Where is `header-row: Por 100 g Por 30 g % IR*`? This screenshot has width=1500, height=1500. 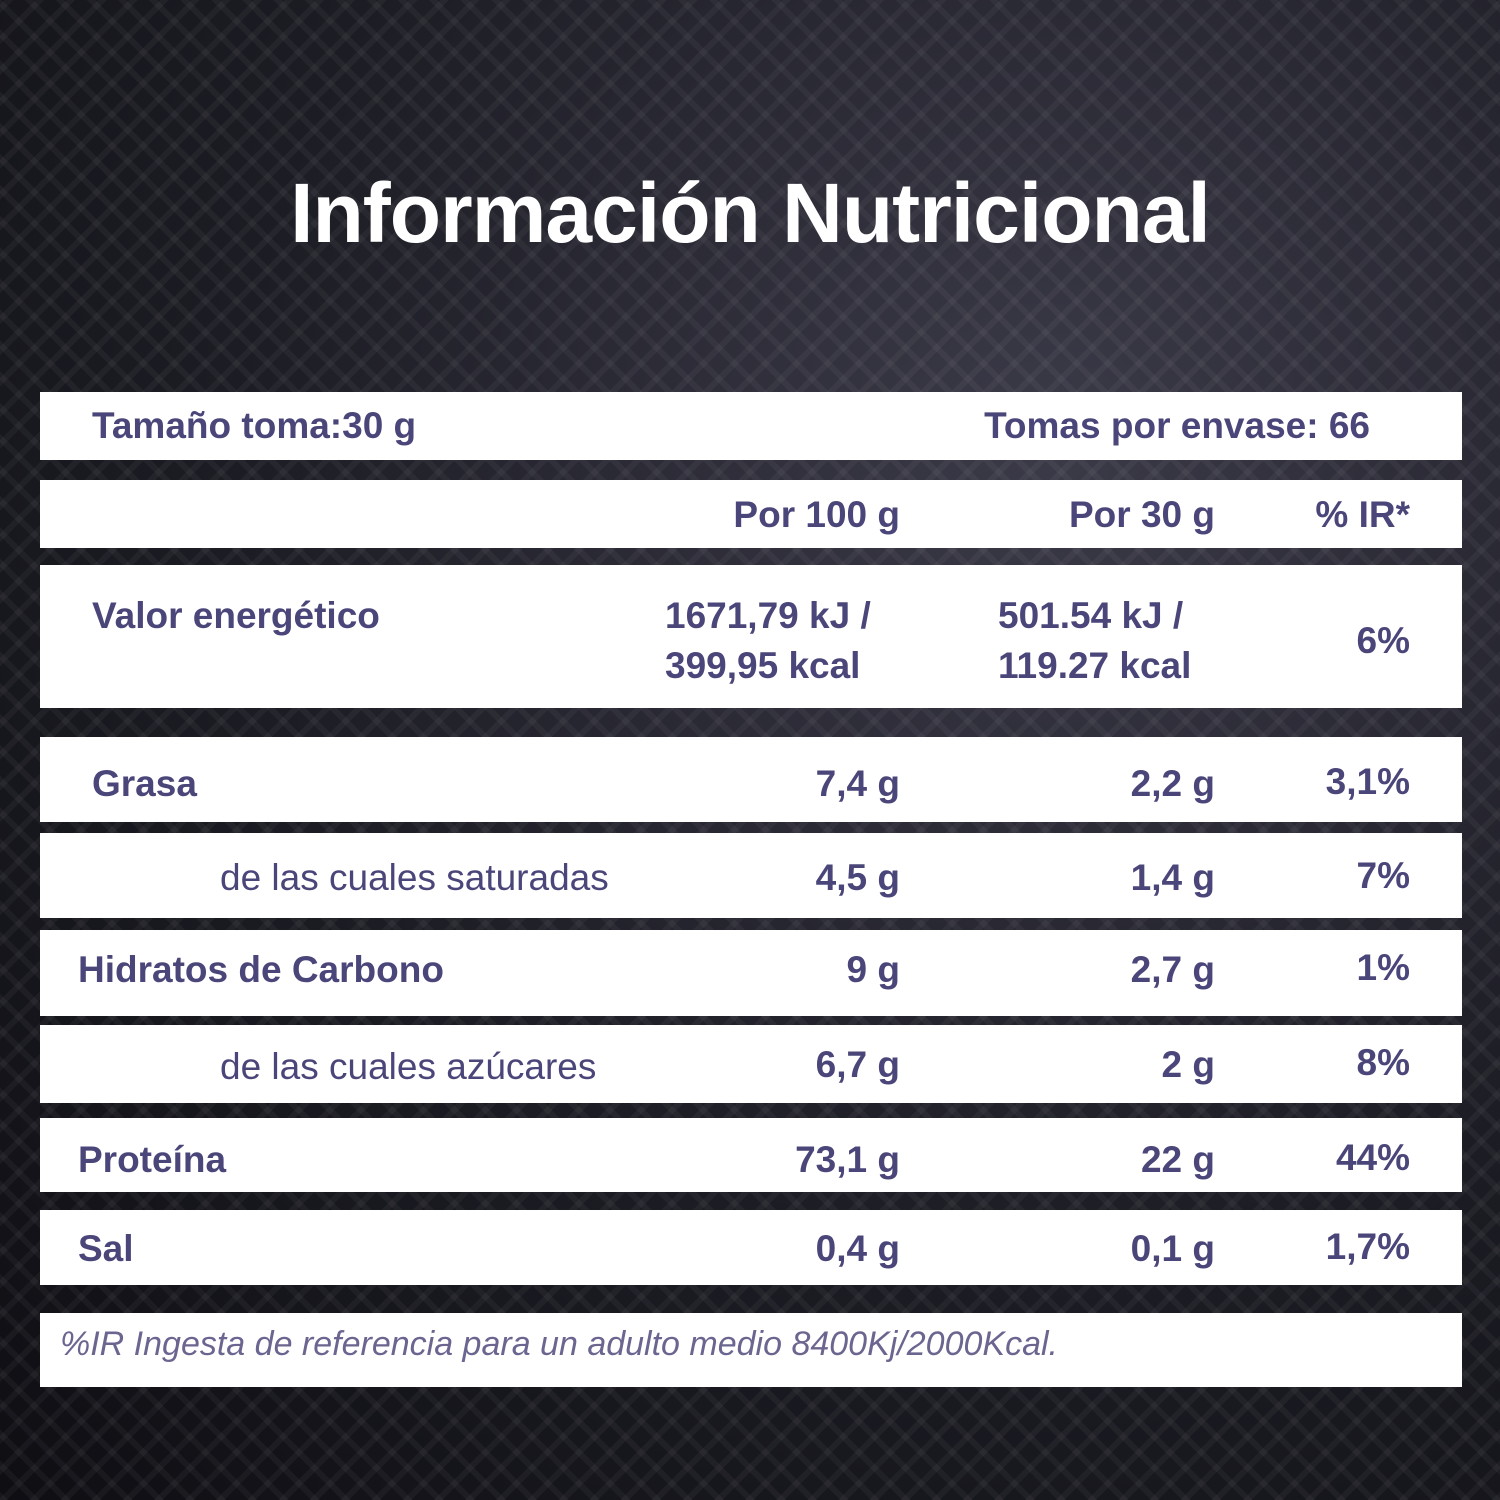 header-row: Por 100 g Por 30 g % IR* is located at coordinates (751, 514).